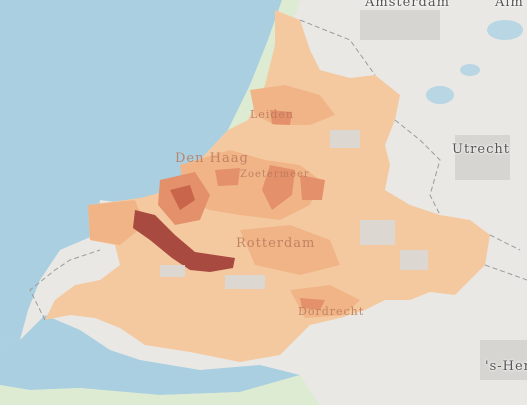 The width and height of the screenshot is (527, 405). Describe the element at coordinates (150, 355) in the screenshot. I see `southern-estuary` at that location.